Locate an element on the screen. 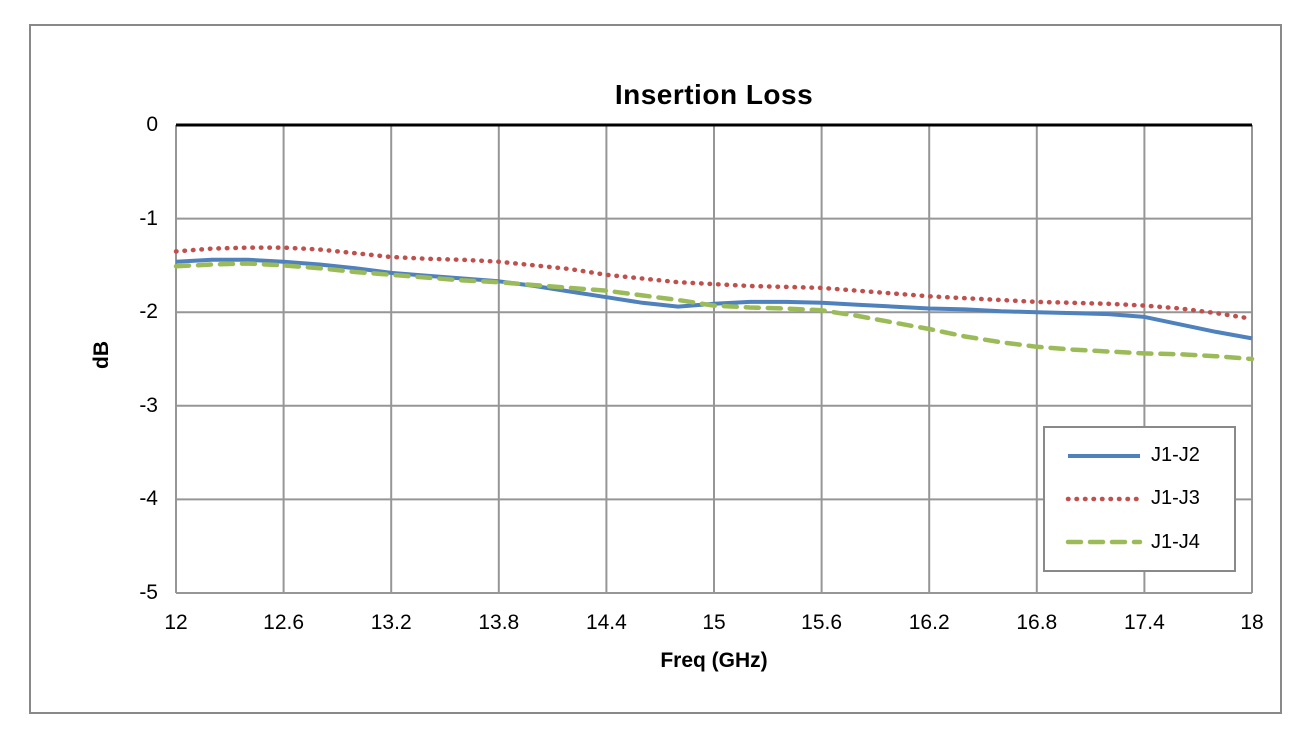 Image resolution: width=1314 pixels, height=747 pixels. series-line-j1-j3 is located at coordinates (714, 283).